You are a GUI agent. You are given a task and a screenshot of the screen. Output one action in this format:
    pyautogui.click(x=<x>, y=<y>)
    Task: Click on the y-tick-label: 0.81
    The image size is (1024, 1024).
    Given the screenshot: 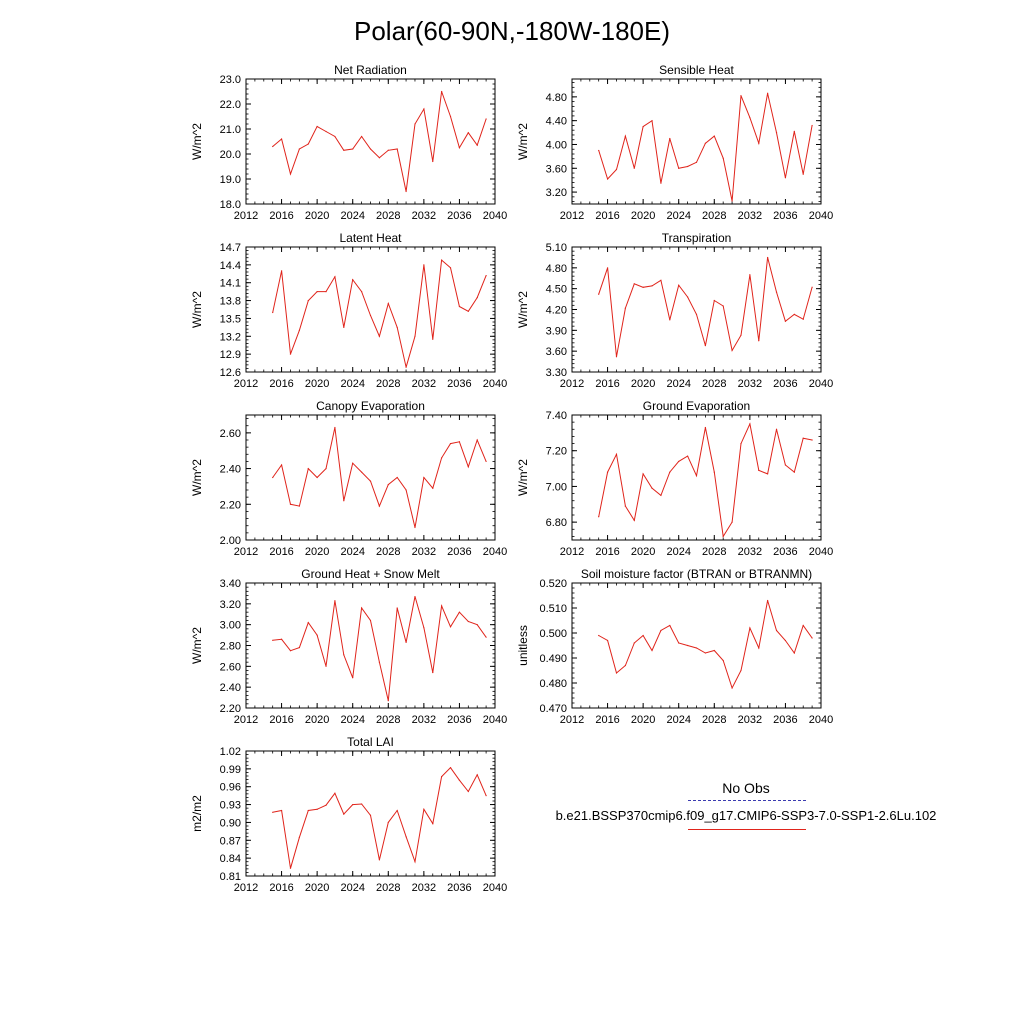 What is the action you would take?
    pyautogui.click(x=230, y=877)
    